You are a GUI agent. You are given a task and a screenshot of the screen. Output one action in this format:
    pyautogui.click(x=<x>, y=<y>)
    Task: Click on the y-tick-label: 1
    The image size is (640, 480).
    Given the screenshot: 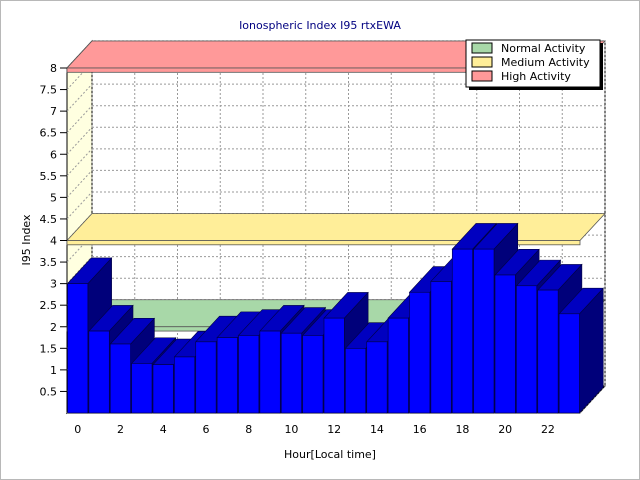 What is the action you would take?
    pyautogui.click(x=53, y=370)
    